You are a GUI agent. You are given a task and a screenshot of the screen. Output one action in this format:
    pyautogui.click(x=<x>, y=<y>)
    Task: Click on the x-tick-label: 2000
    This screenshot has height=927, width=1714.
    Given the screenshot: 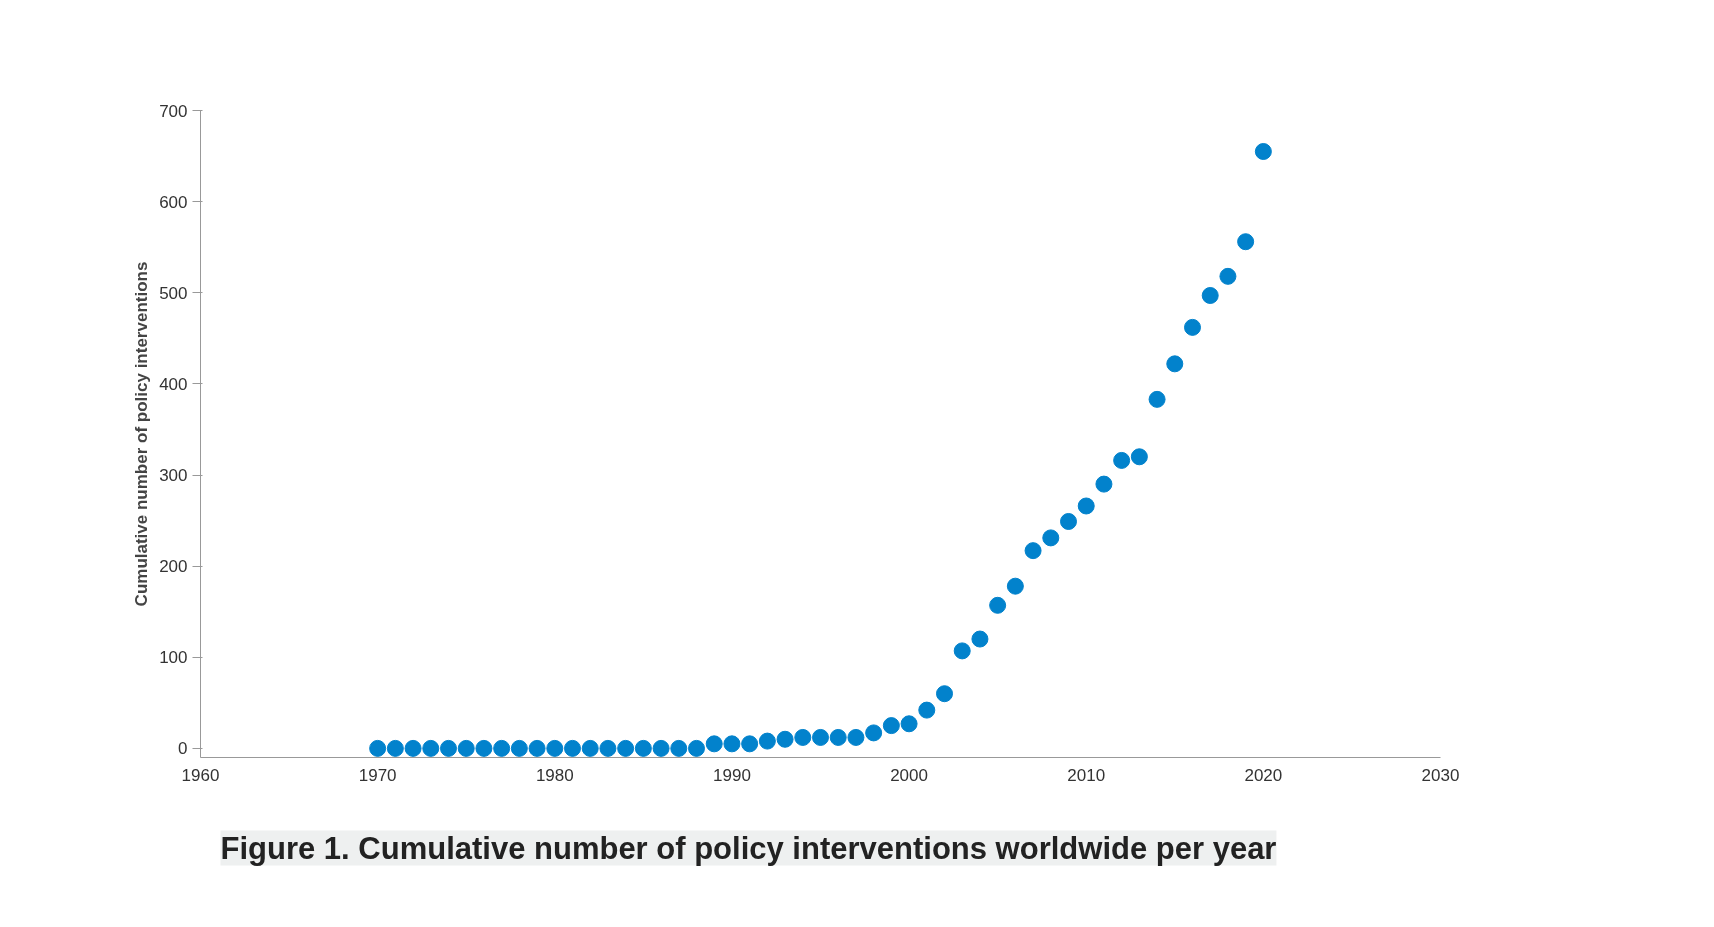 What is the action you would take?
    pyautogui.click(x=909, y=775)
    